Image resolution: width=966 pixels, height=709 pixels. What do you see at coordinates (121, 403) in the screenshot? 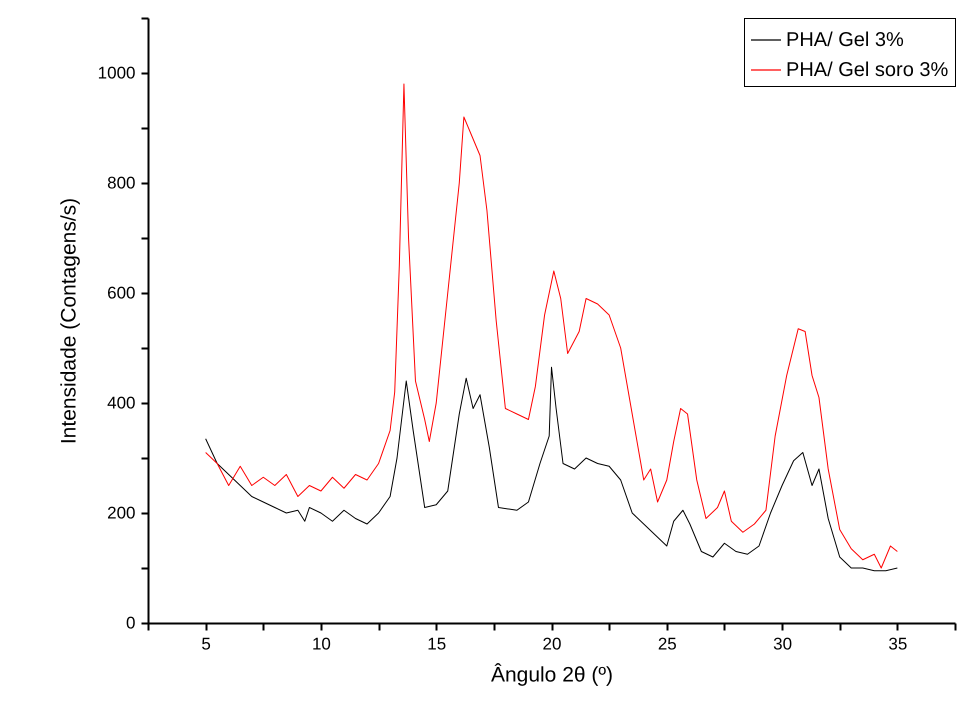
I see `y-tick-label: 400` at bounding box center [121, 403].